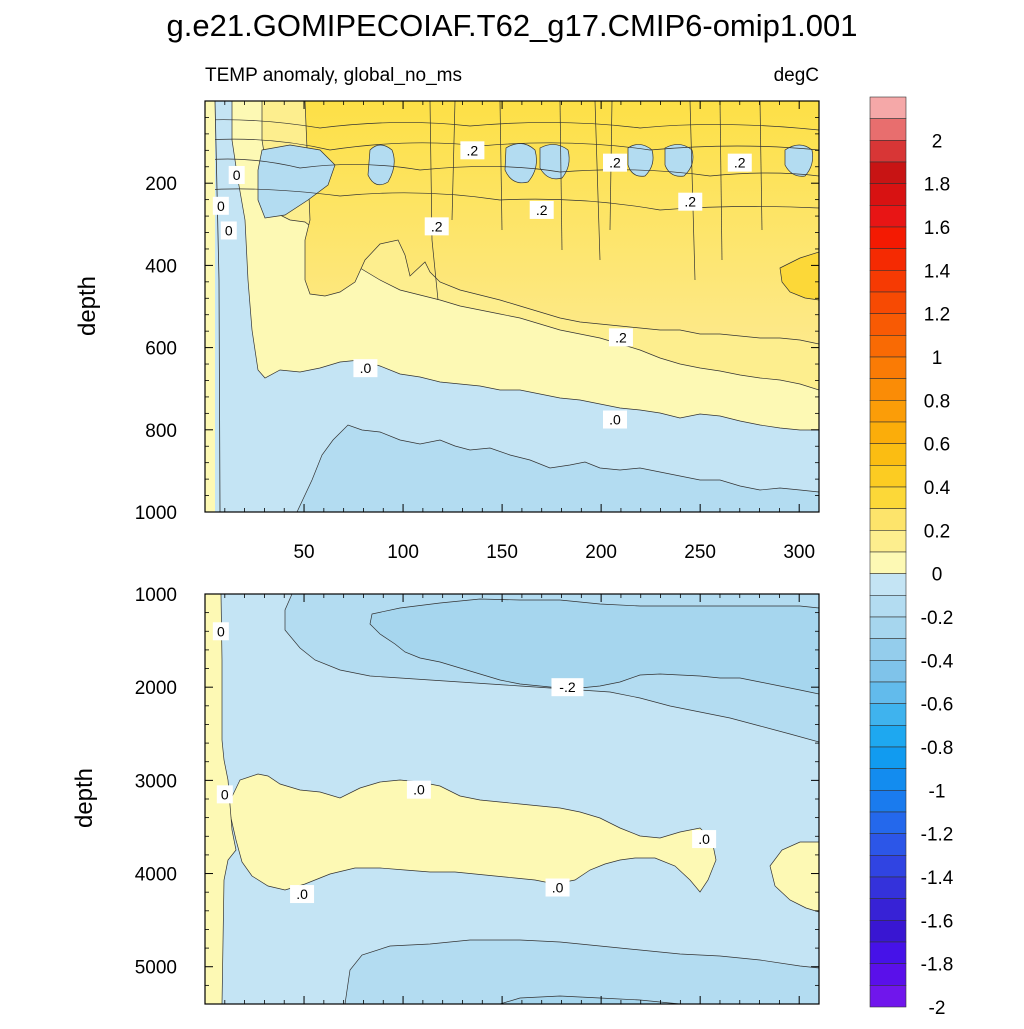 This screenshot has height=1029, width=1024. Describe the element at coordinates (156, 781) in the screenshot. I see `y-tick-label: 3000` at that location.